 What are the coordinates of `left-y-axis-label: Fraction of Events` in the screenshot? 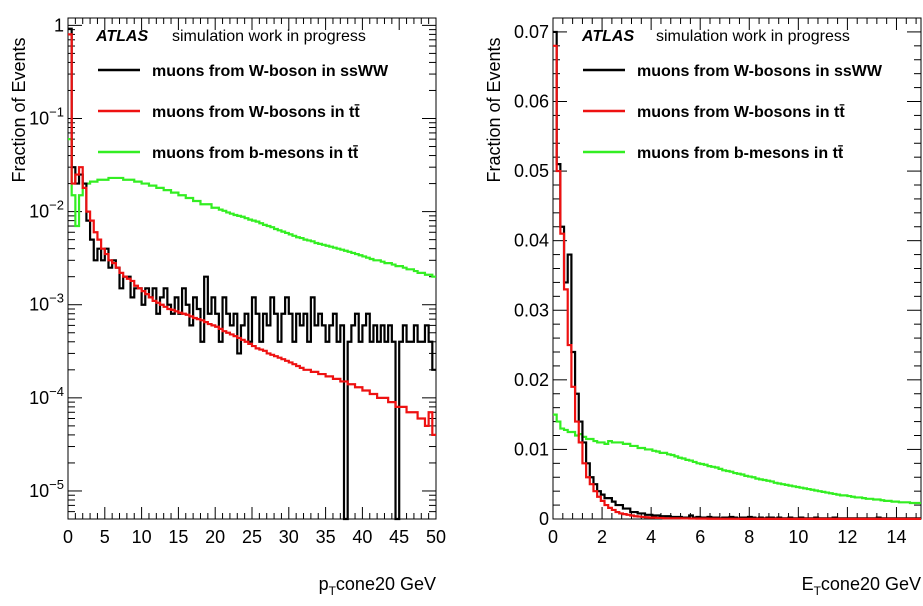 It's located at (19, 109).